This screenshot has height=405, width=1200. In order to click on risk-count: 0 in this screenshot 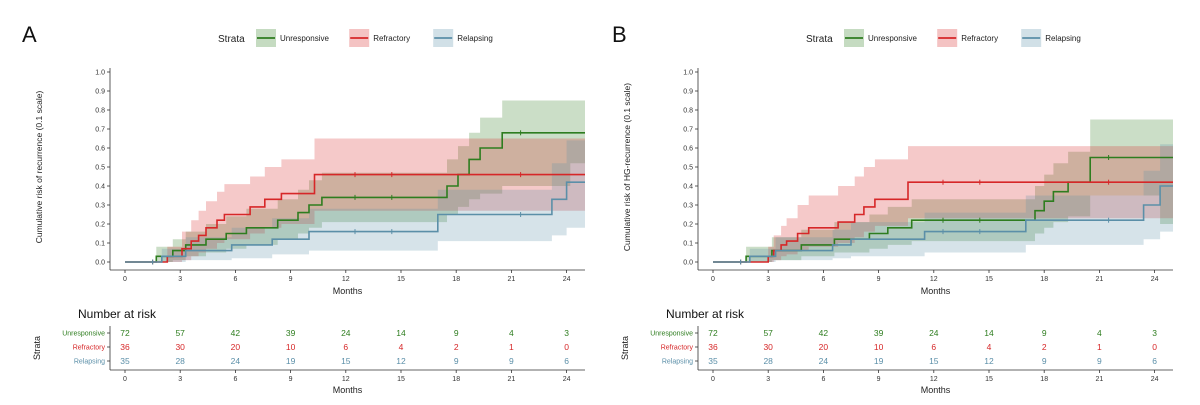, I will do `click(566, 347)`.